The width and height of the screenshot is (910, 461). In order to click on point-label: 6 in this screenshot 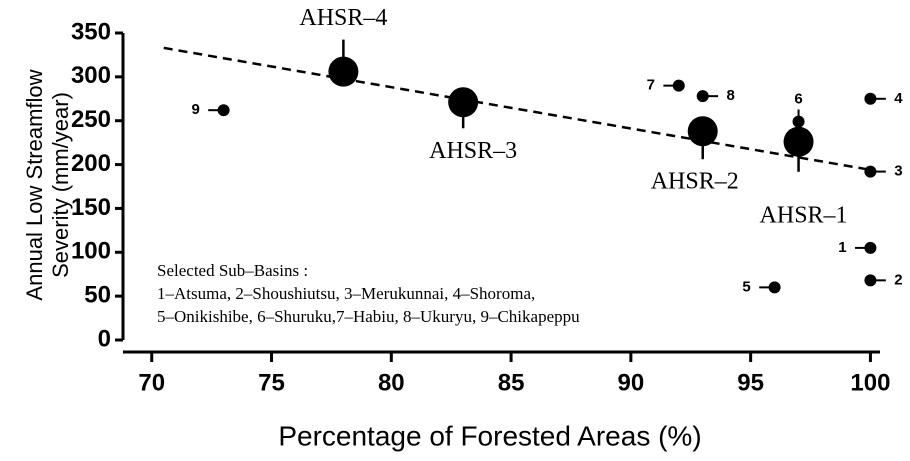, I will do `click(798, 99)`.